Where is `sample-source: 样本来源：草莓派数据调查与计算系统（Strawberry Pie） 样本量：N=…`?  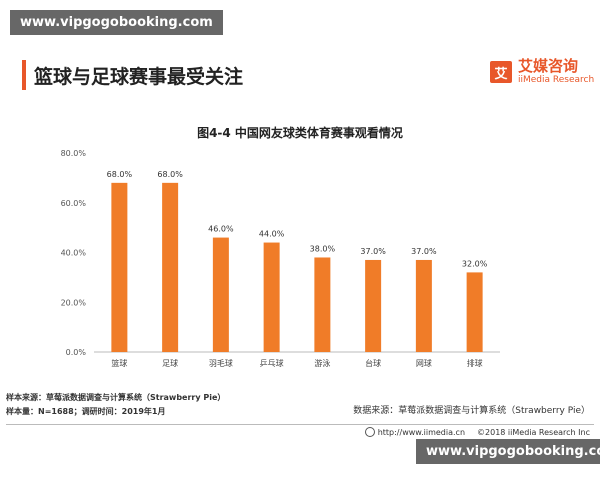 sample-source: 样本来源：草莓派数据调查与计算系统（Strawberry Pie） 样本量：N=… is located at coordinates (115, 405).